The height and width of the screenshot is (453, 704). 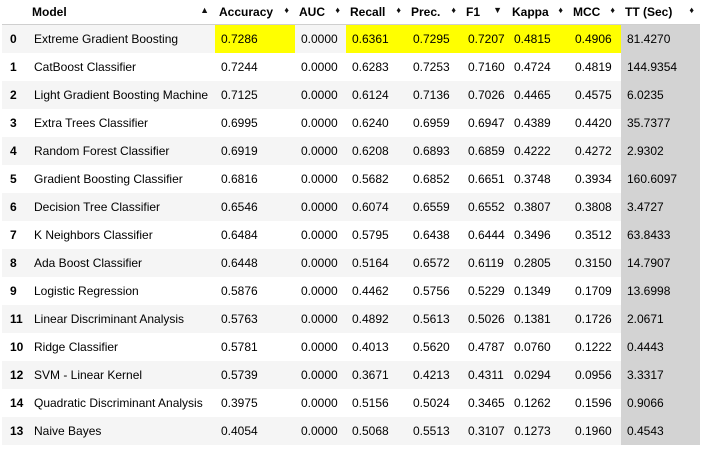 I want to click on prec-cell: 0.6893, so click(x=434, y=151).